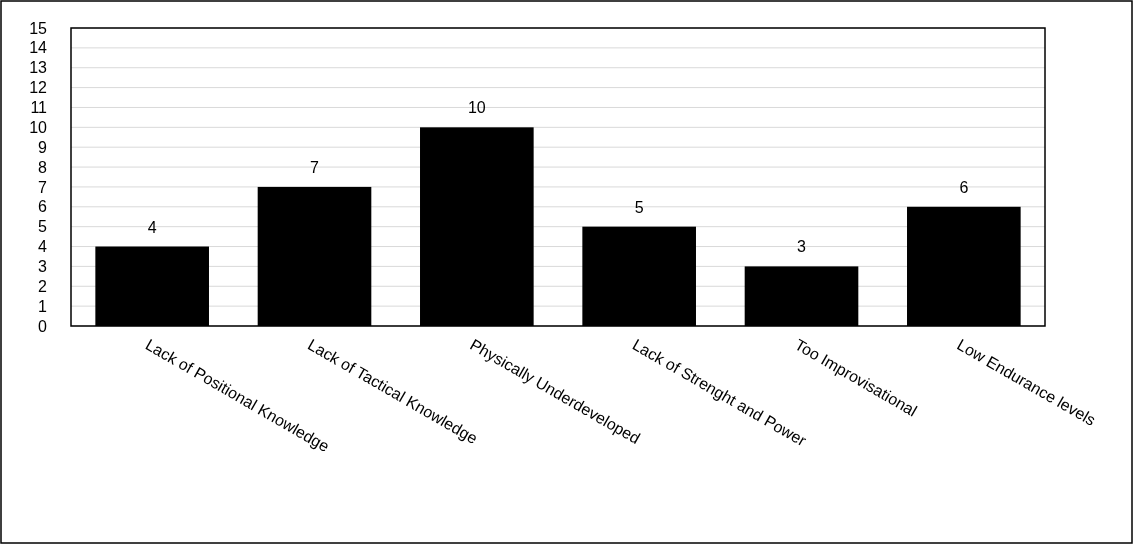 Image resolution: width=1133 pixels, height=544 pixels. Describe the element at coordinates (38, 68) in the screenshot. I see `y-tick-label: 13` at that location.